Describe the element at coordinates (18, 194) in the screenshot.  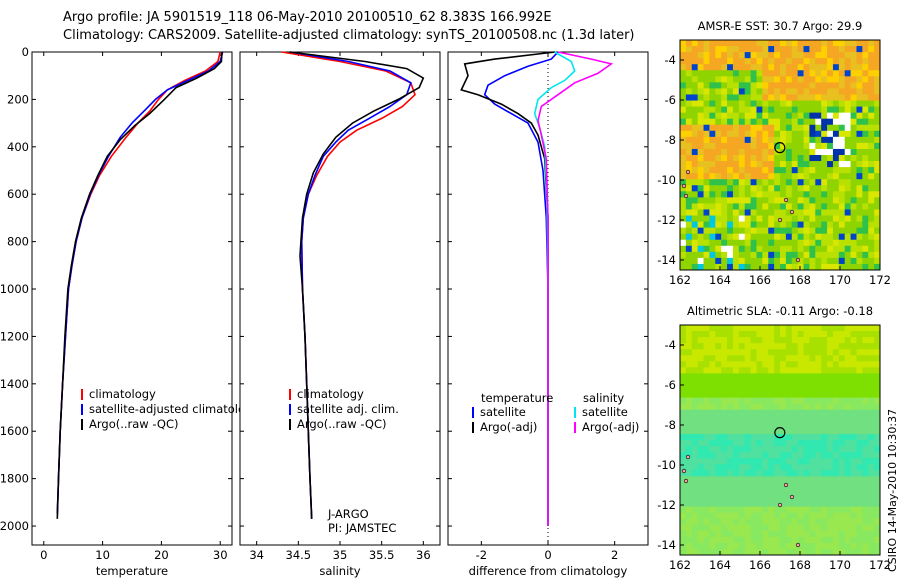
I see `ytick-label: 600` at that location.